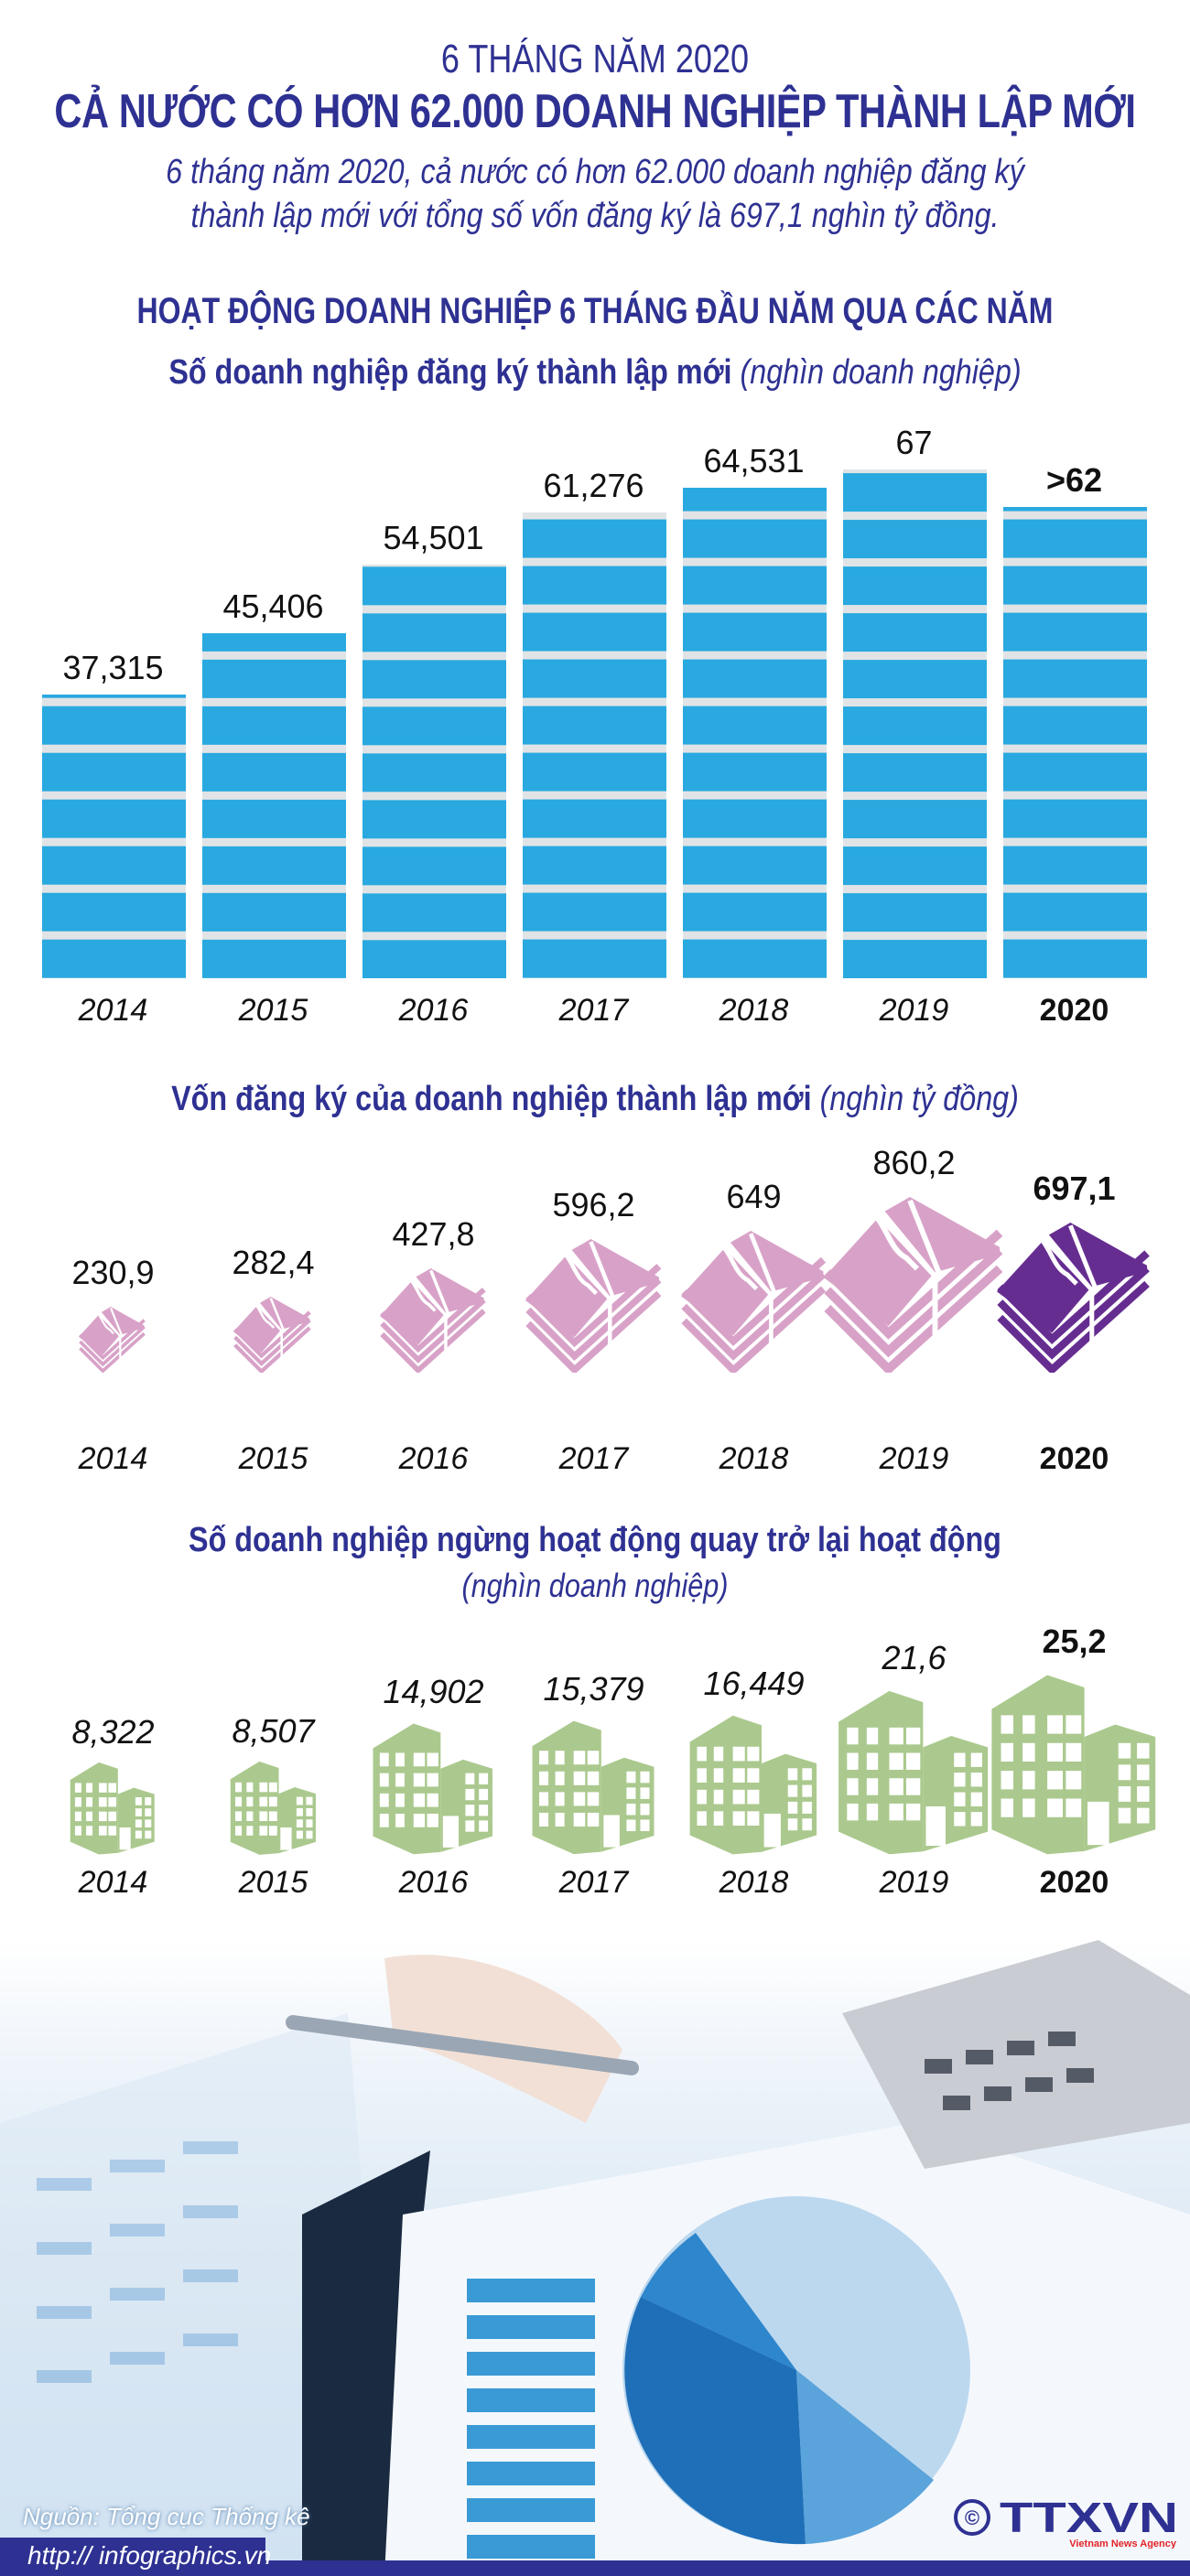  Describe the element at coordinates (1123, 2543) in the screenshot. I see `logo-subtext: Vietnam News Agency` at that location.